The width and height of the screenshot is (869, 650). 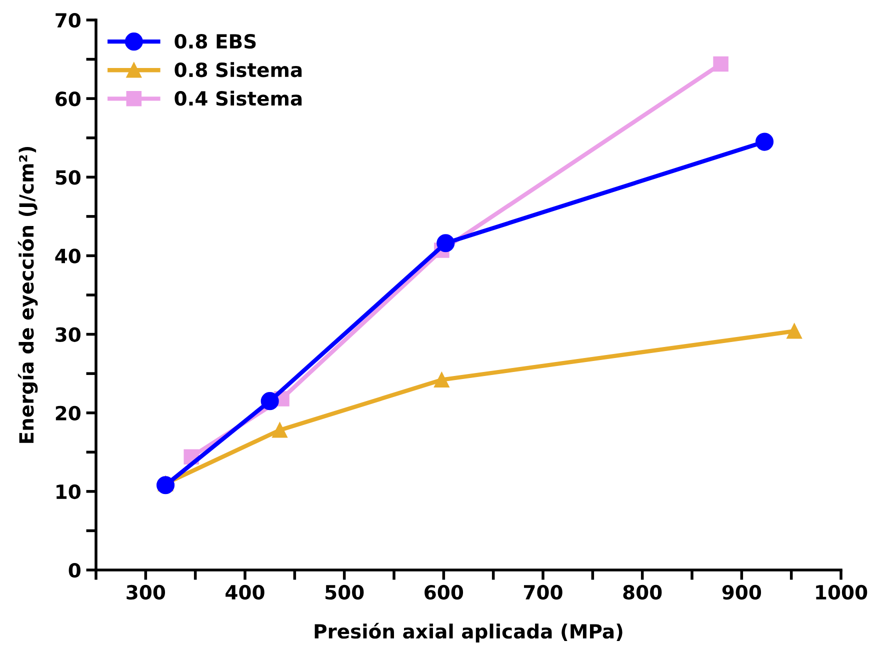 I want to click on x-tick-label: 400, so click(x=245, y=592).